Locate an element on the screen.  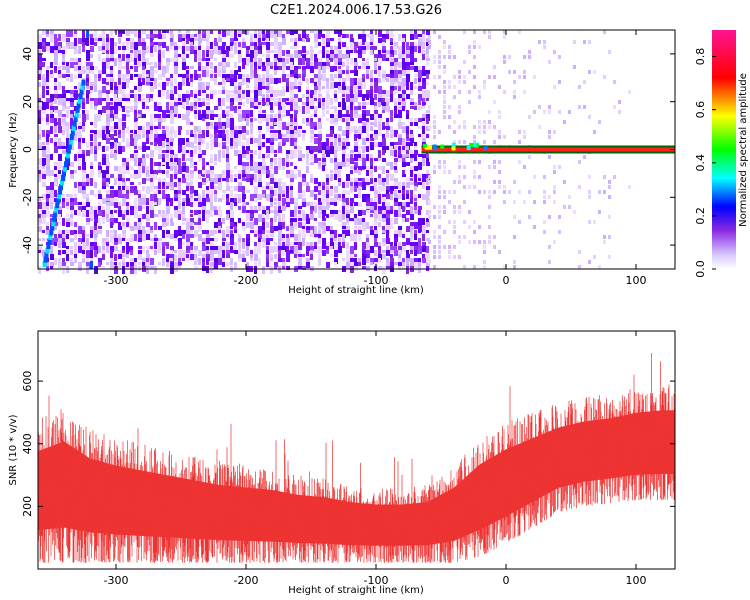
x-tick-label: -300 is located at coordinates (116, 580).